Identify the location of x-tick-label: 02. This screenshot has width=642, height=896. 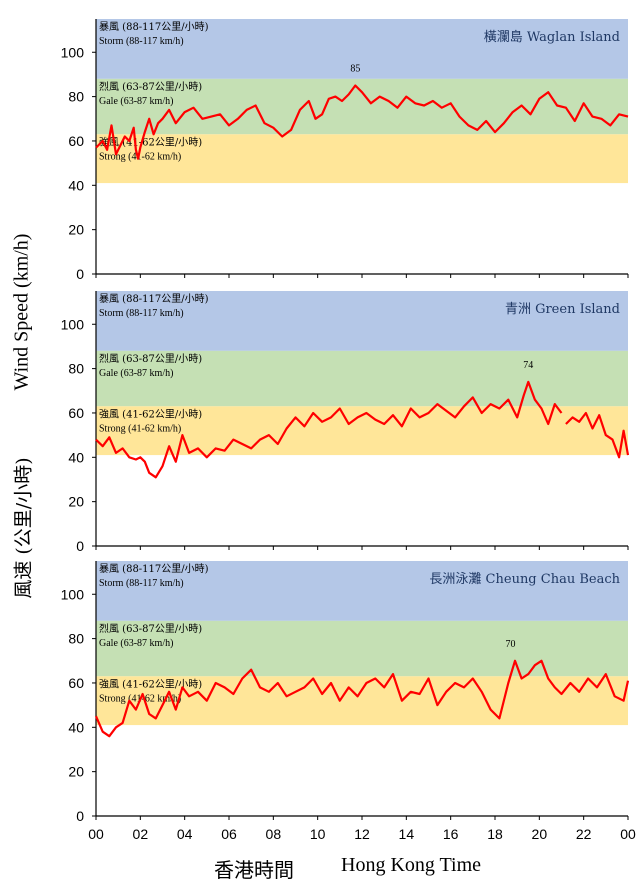
(141, 834).